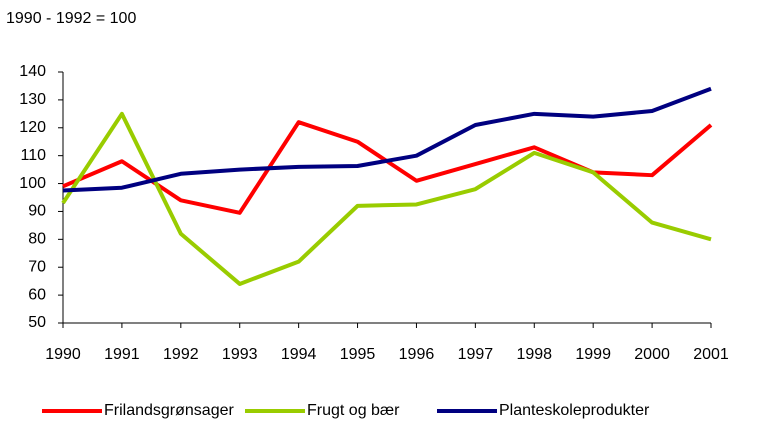 Image resolution: width=757 pixels, height=423 pixels. What do you see at coordinates (32, 127) in the screenshot?
I see `y-tick-label: 120` at bounding box center [32, 127].